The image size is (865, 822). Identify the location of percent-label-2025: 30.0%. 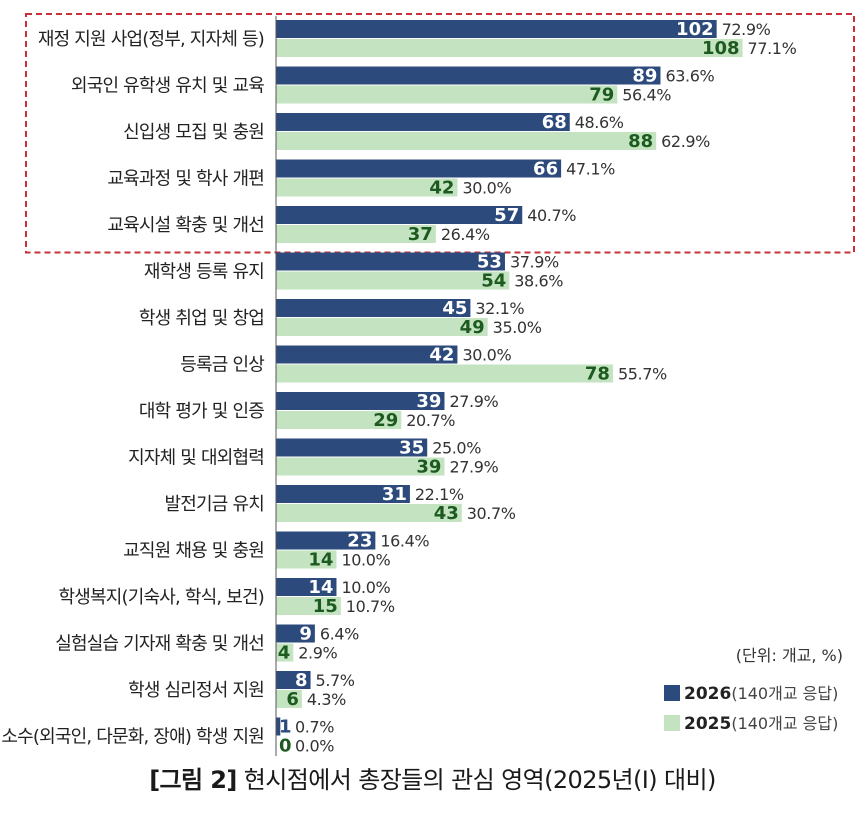
(486, 188).